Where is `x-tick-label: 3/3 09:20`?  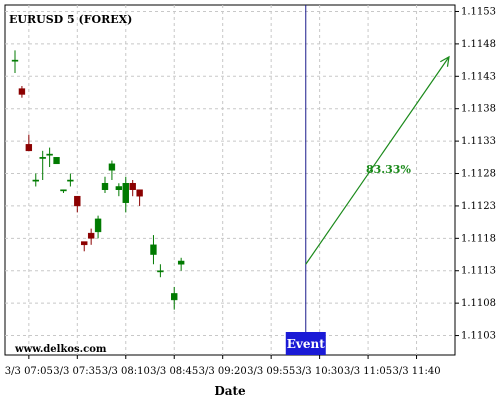
x-tick-label: 3/3 09:20 is located at coordinates (223, 371).